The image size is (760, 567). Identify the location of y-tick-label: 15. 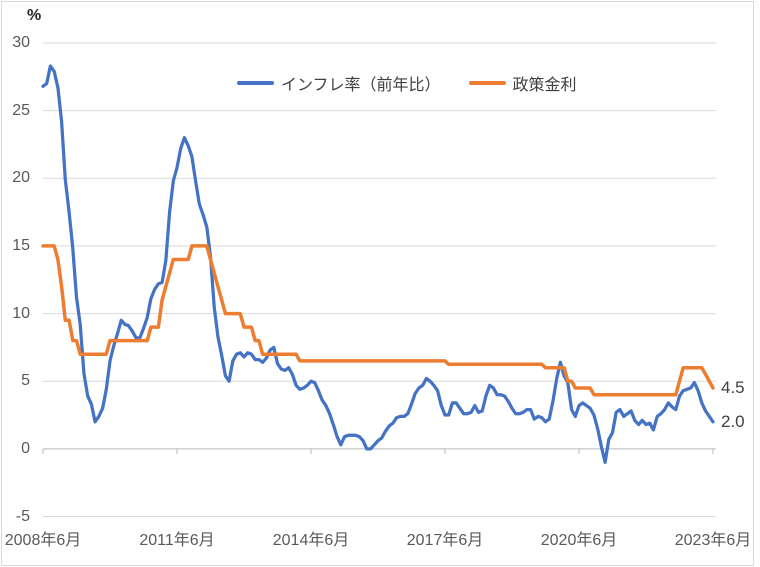
(21, 245).